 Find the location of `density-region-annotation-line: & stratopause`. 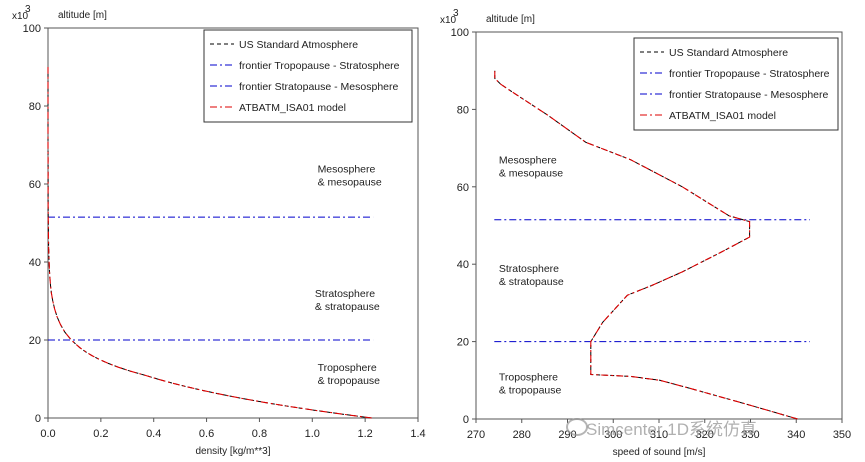

density-region-annotation-line: & stratopause is located at coordinates (347, 307).